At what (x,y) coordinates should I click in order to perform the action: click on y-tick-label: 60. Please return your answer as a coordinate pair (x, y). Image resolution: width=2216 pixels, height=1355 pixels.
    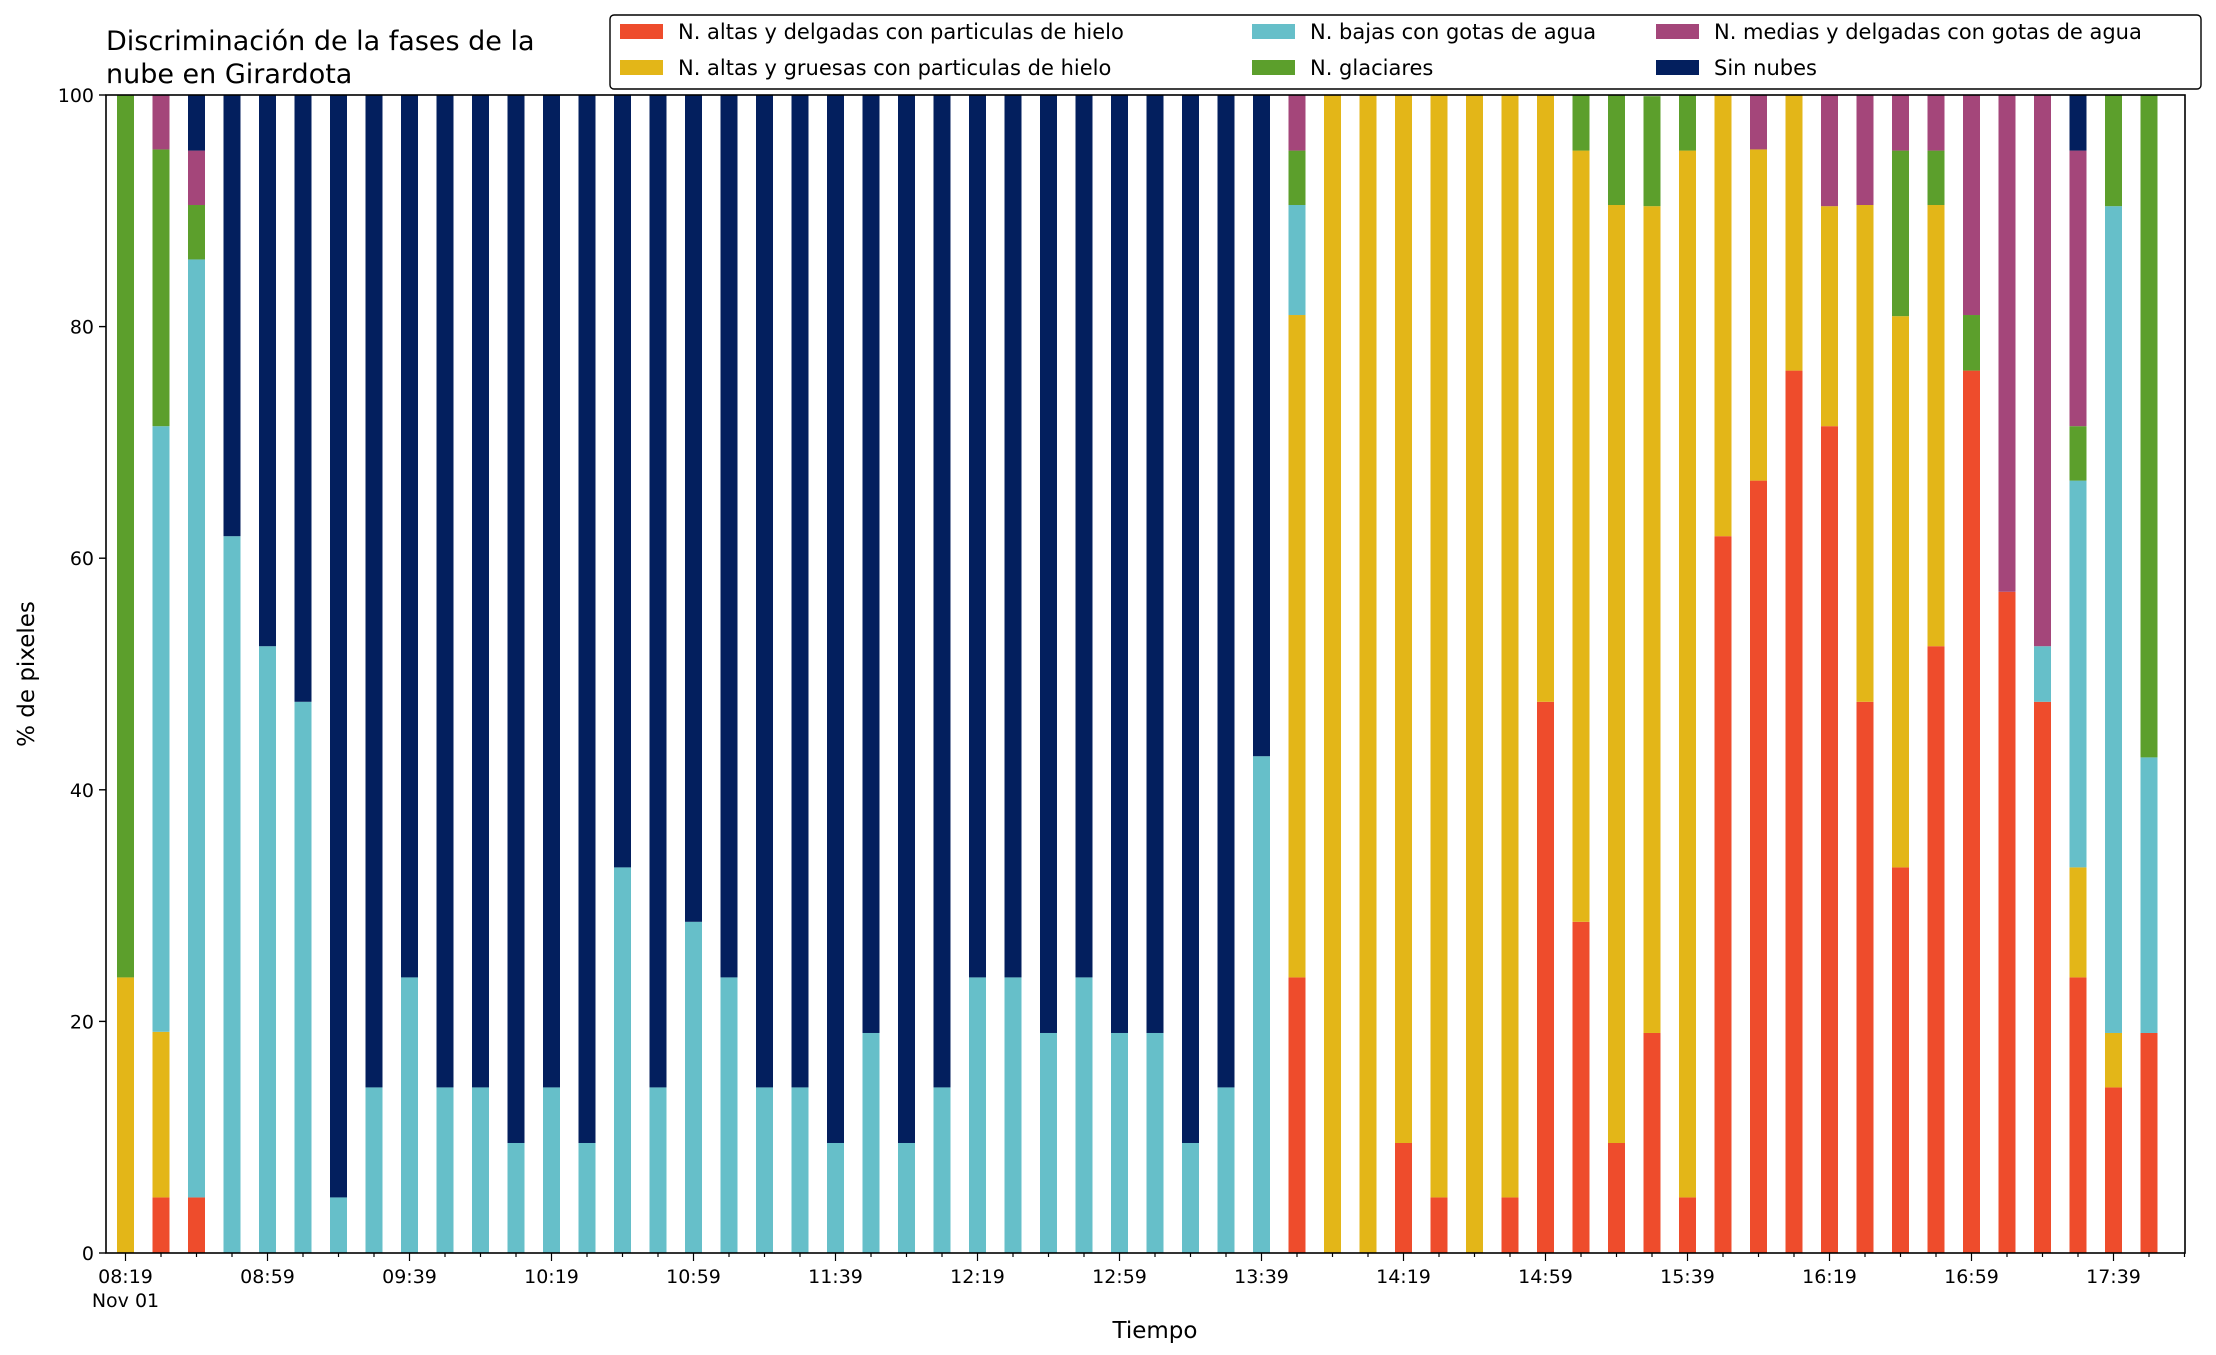
    Looking at the image, I should click on (82, 559).